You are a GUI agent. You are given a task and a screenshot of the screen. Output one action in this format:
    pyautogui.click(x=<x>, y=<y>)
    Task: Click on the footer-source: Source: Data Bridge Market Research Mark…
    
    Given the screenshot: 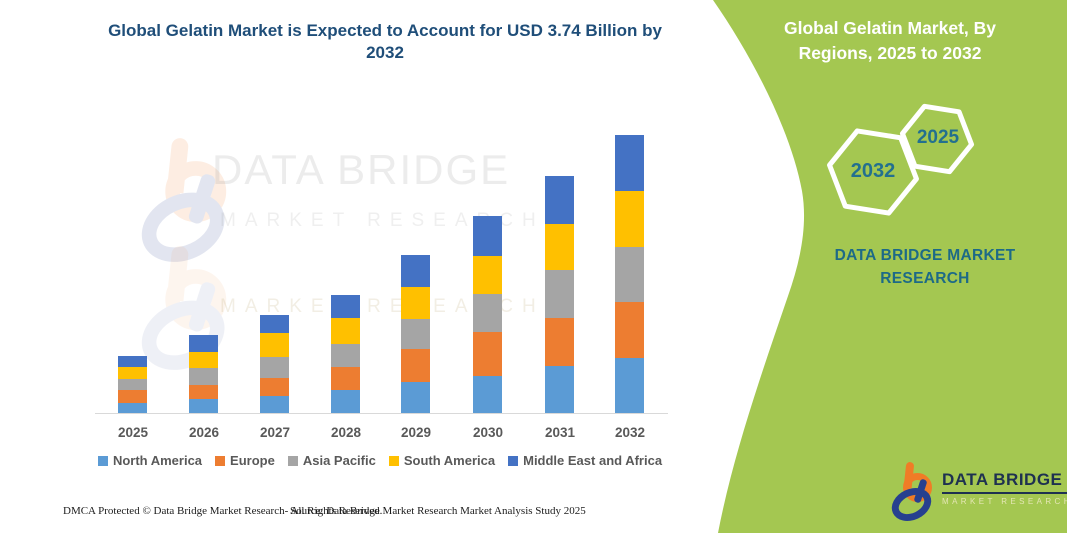 What is the action you would take?
    pyautogui.click(x=438, y=511)
    